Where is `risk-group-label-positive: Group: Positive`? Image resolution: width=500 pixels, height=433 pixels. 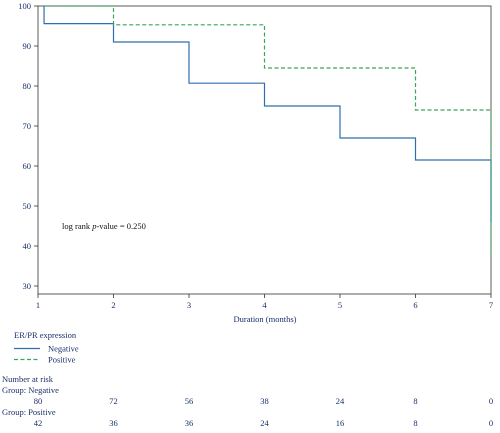
risk-group-label-positive: Group: Positive is located at coordinates (29, 412).